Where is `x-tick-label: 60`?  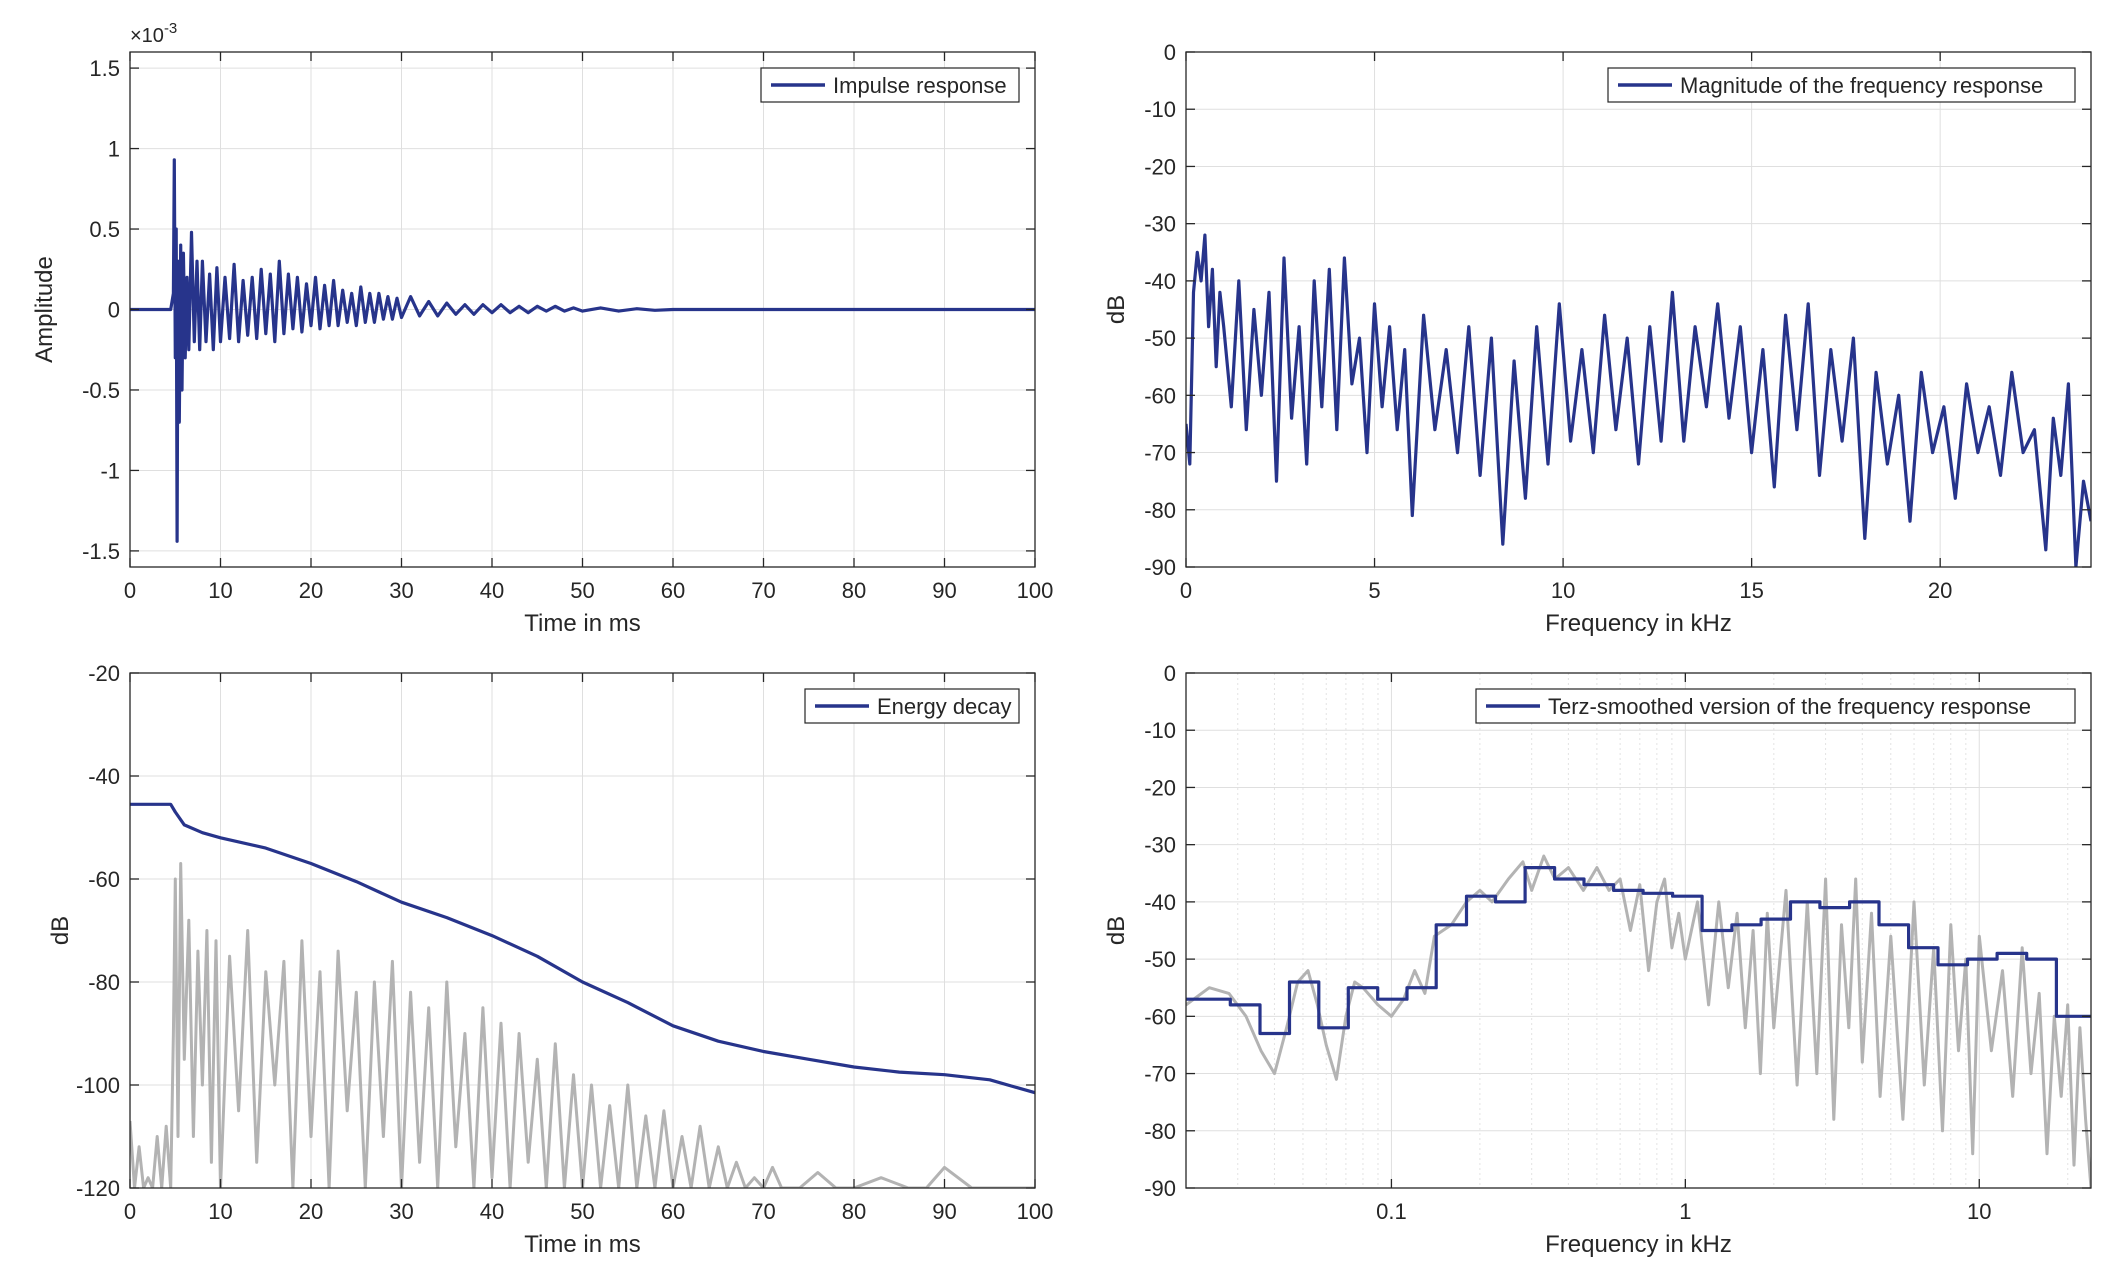
x-tick-label: 60 is located at coordinates (673, 590).